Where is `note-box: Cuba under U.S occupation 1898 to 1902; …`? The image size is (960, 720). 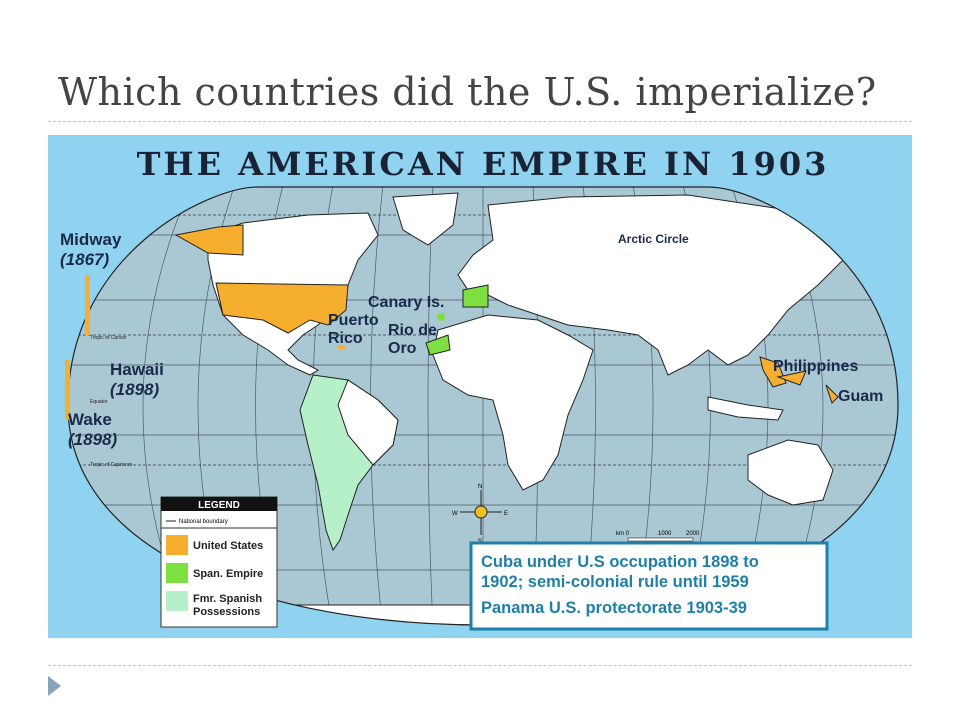 note-box: Cuba under U.S occupation 1898 to 1902; … is located at coordinates (649, 586).